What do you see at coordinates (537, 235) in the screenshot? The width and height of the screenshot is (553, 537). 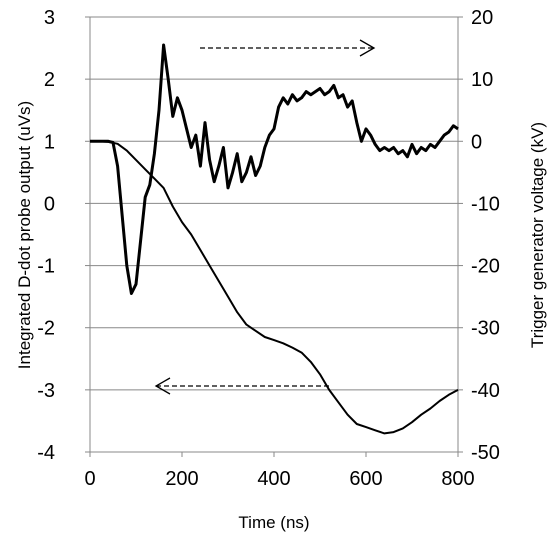 I see `y2-axis-title: Trigger generator voltage (kV)` at bounding box center [537, 235].